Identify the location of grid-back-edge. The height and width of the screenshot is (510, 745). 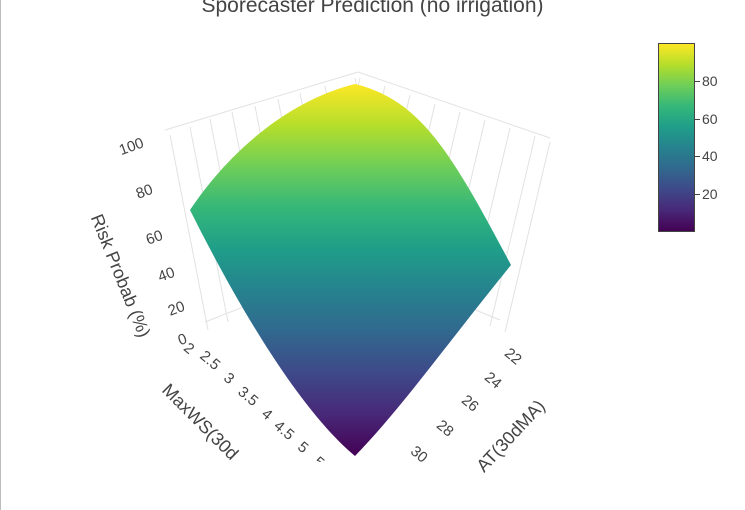
(357, 105).